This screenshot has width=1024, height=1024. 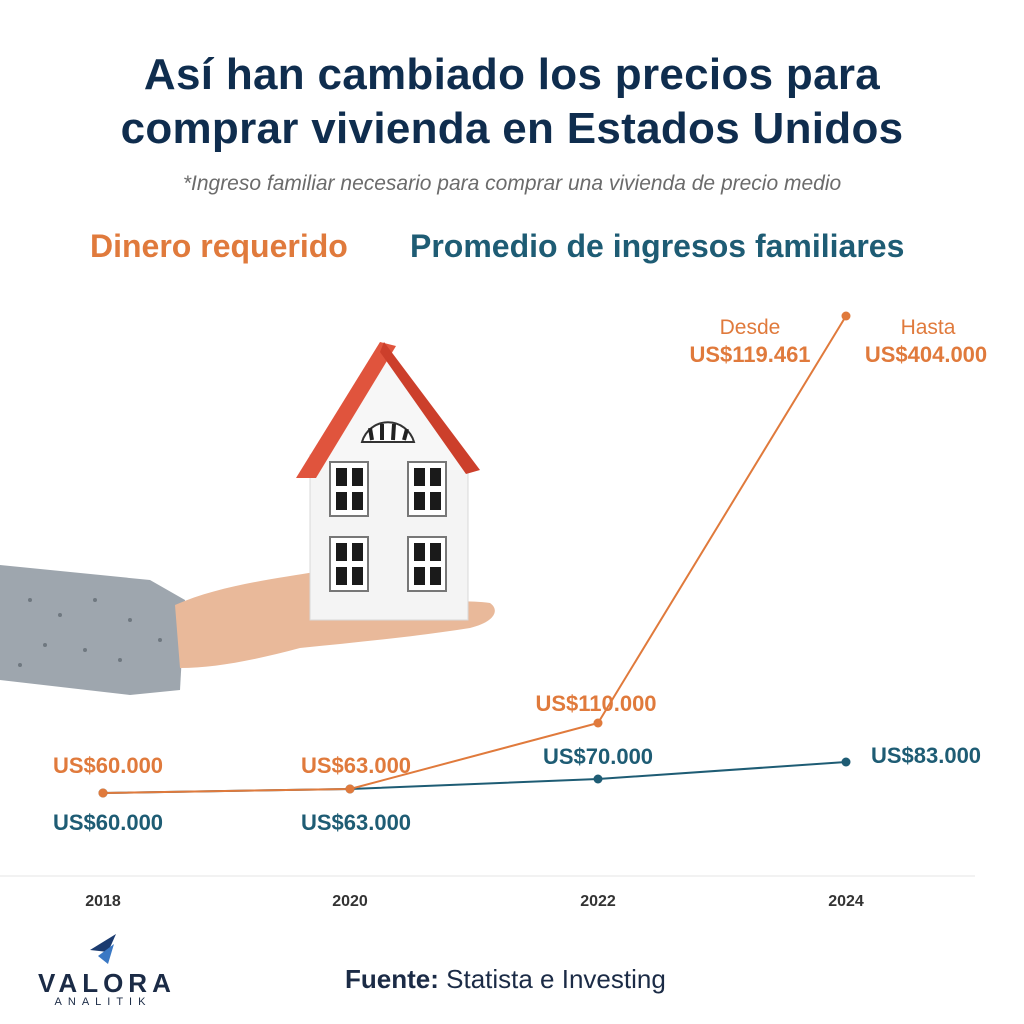 I want to click on data-label: US$404.000, so click(x=926, y=354).